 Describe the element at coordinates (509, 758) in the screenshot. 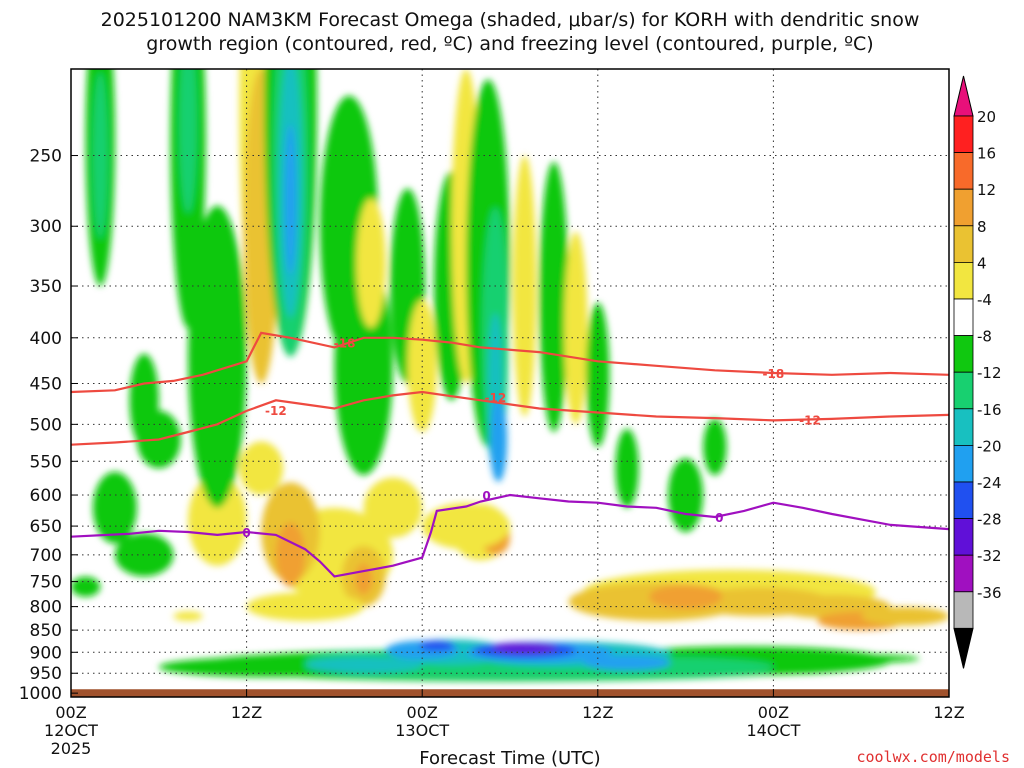

I see `x-axis-label: Forecast Time (UTC)` at that location.